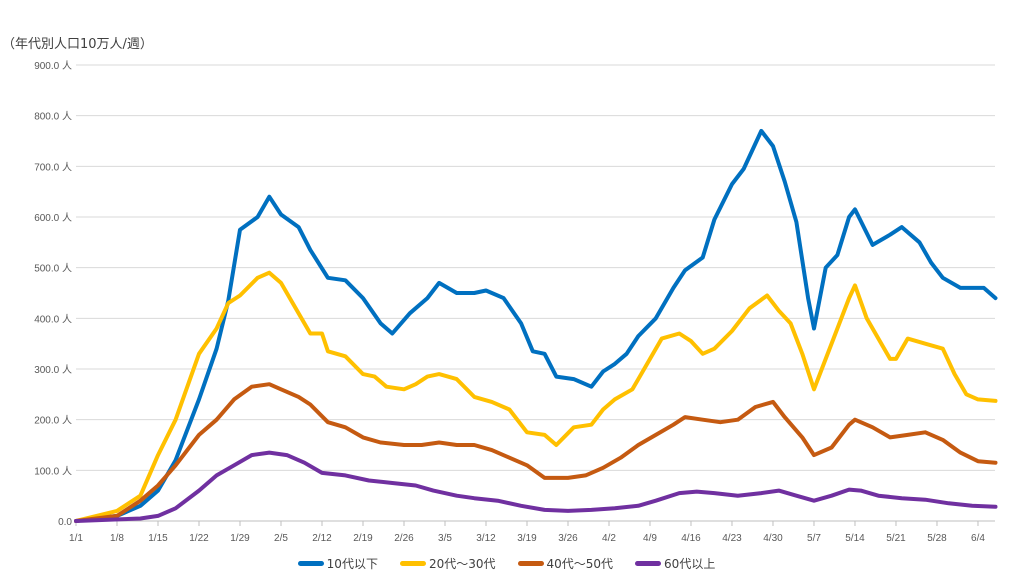 This screenshot has width=1013, height=583. What do you see at coordinates (322, 538) in the screenshot?
I see `x-tick-label: 2/12` at bounding box center [322, 538].